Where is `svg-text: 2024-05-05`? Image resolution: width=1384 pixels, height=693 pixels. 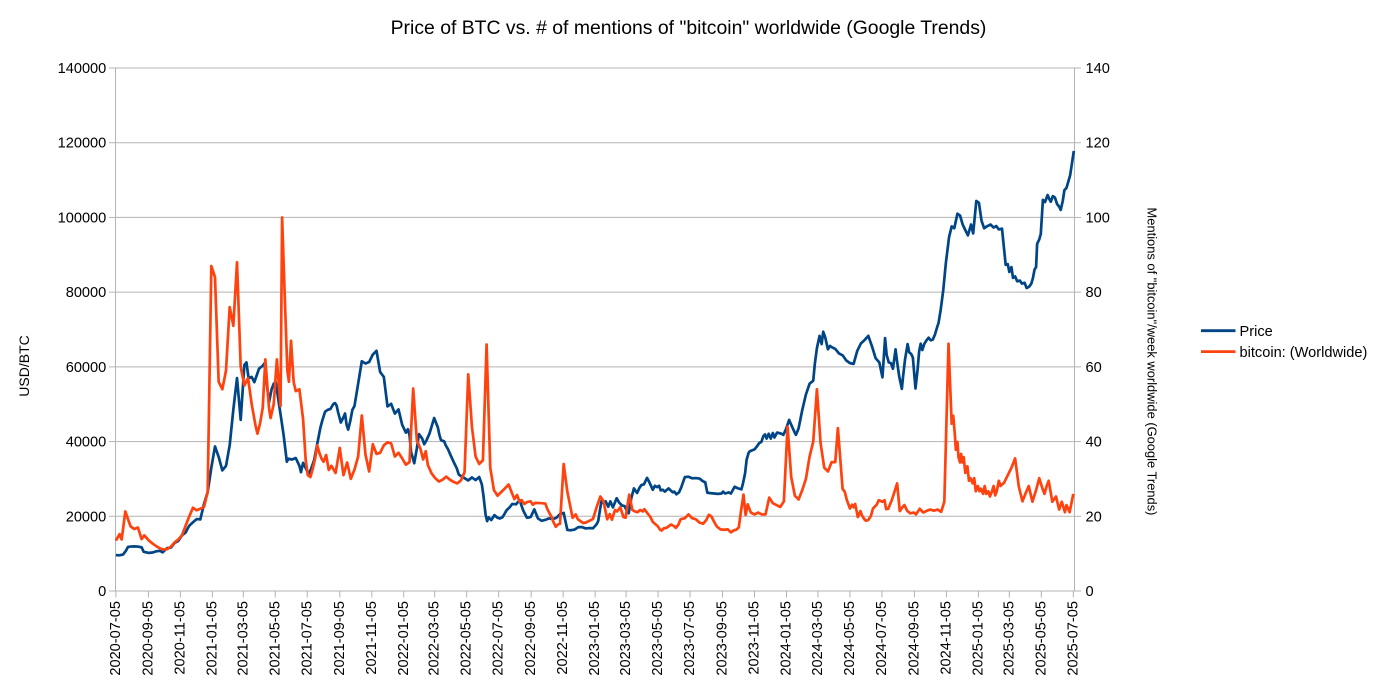
svg-text: 2024-05-05 is located at coordinates (850, 638).